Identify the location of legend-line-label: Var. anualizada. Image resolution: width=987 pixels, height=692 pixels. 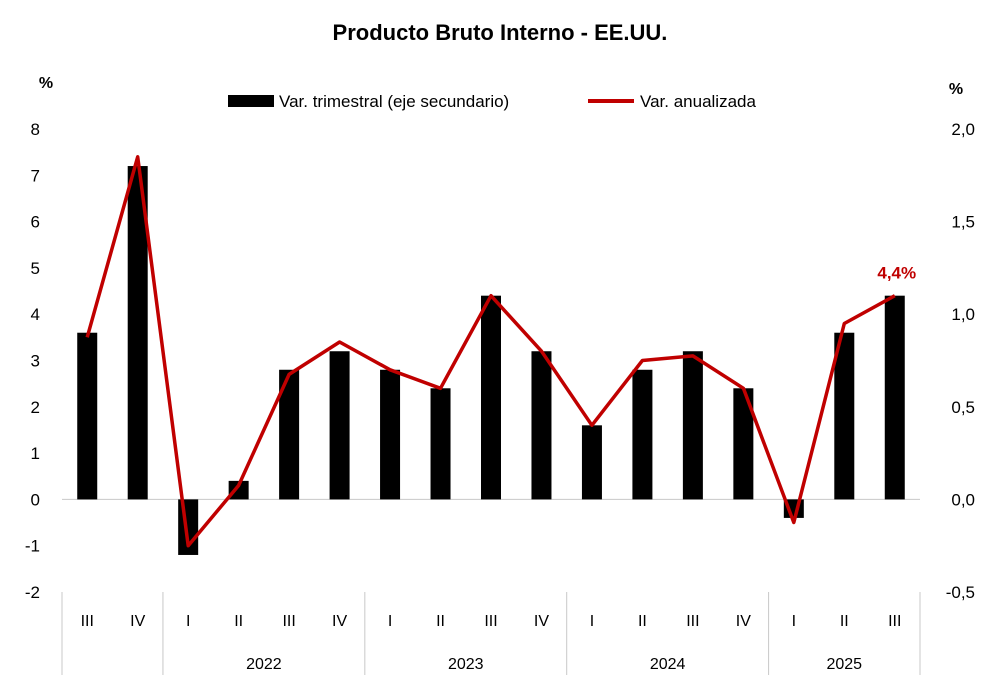
(698, 101).